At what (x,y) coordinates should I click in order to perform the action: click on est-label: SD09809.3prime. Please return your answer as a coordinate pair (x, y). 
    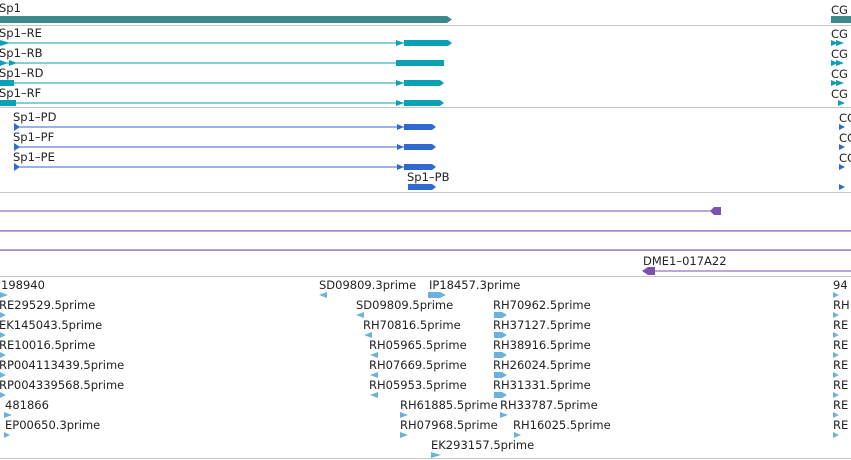
    Looking at the image, I should click on (368, 285).